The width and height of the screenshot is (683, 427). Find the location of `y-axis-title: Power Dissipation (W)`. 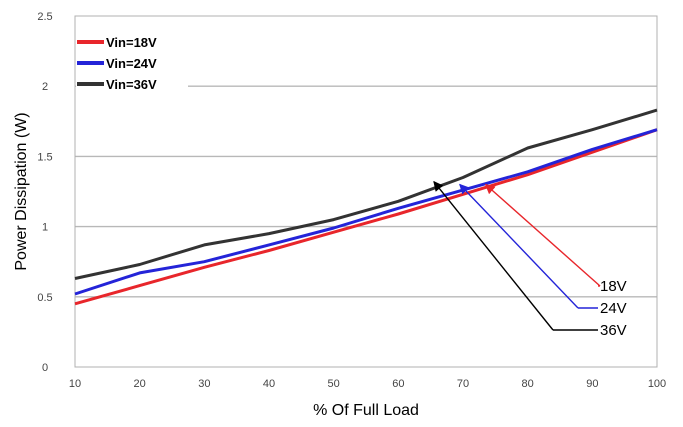

y-axis-title: Power Dissipation (W) is located at coordinates (21, 191).